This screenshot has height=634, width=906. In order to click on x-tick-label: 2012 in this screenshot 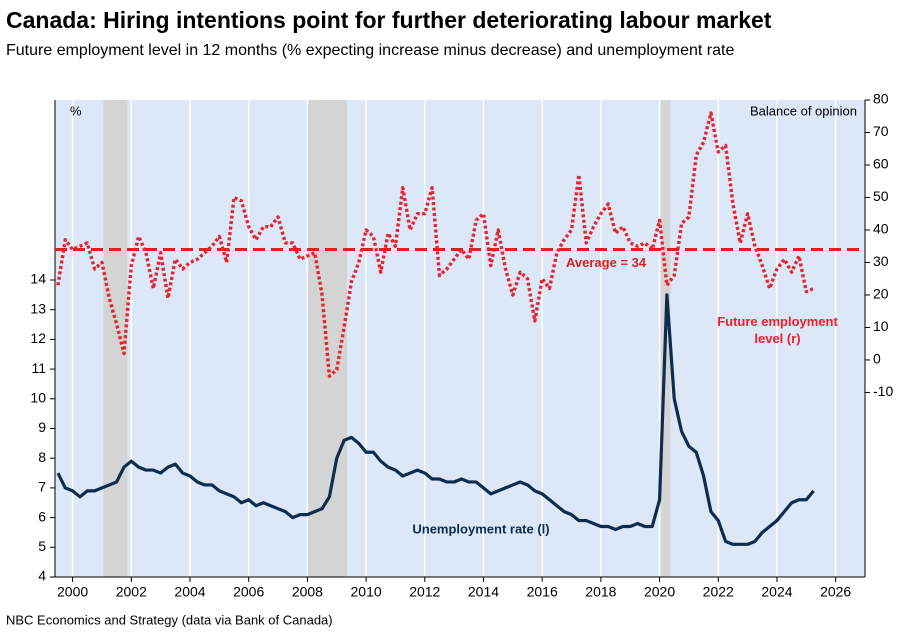, I will do `click(424, 592)`.